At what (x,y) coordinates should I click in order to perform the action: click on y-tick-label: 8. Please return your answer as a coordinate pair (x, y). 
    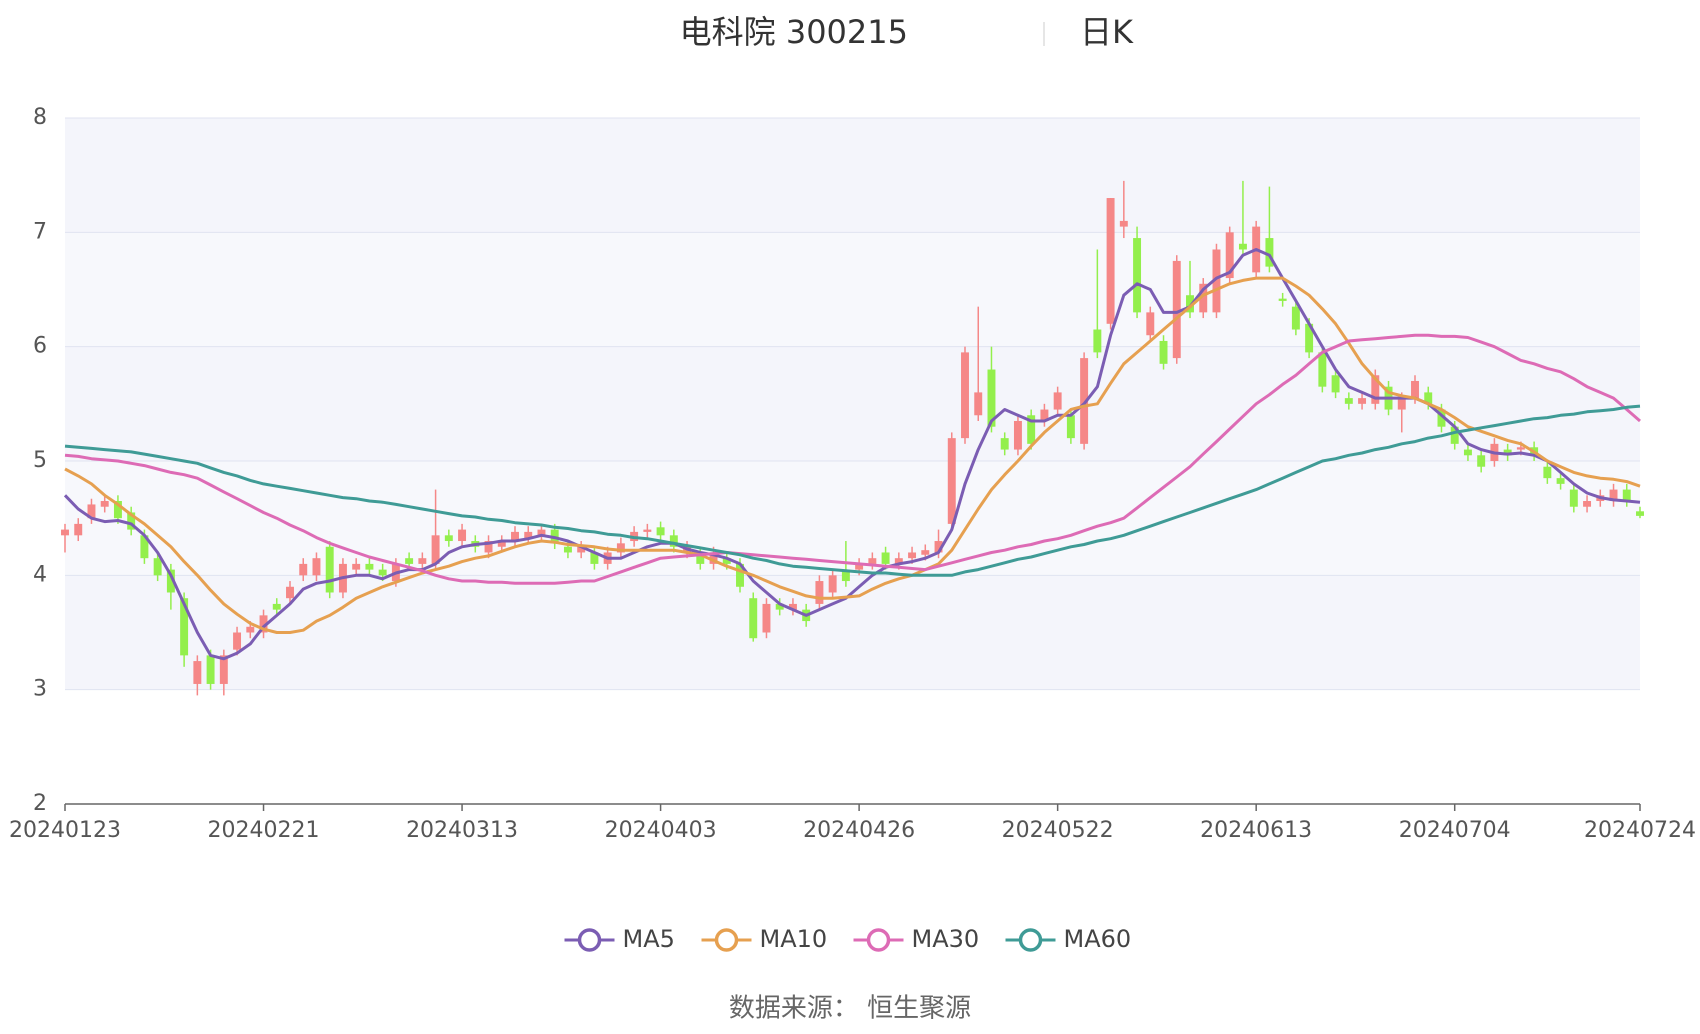
    Looking at the image, I should click on (40, 117).